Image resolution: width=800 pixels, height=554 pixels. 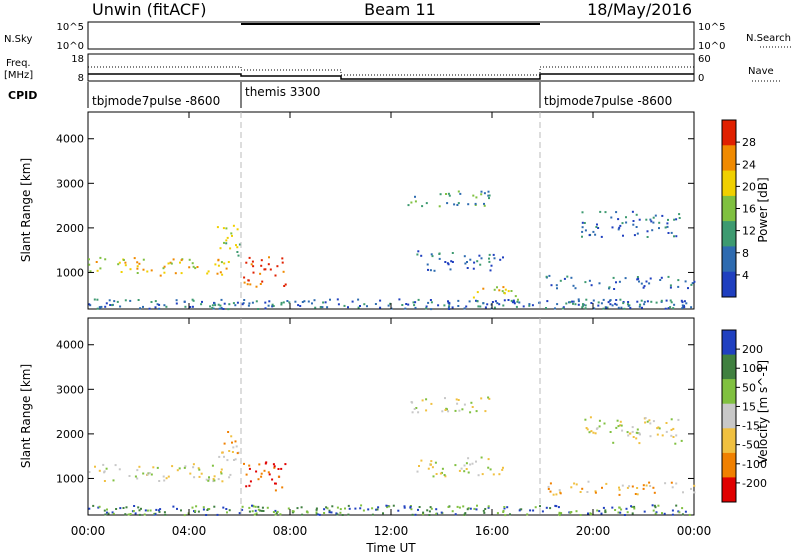 What do you see at coordinates (400, 9) in the screenshot?
I see `beam-title: Beam 11` at bounding box center [400, 9].